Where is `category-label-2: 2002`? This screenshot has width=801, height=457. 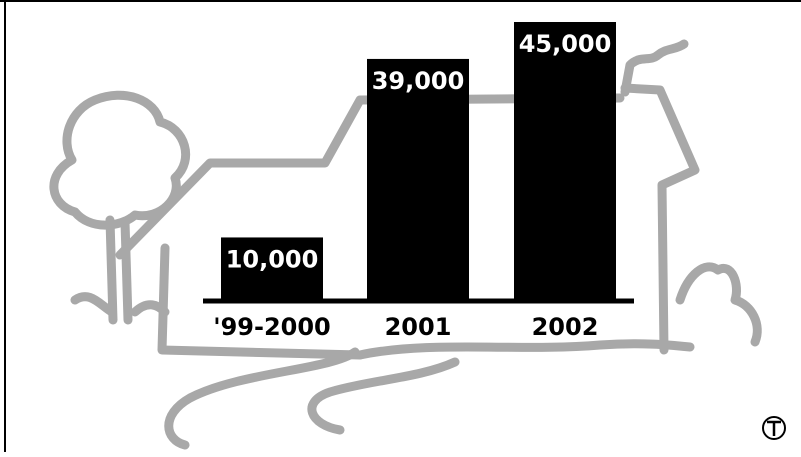
category-label-2: 2002 is located at coordinates (565, 327).